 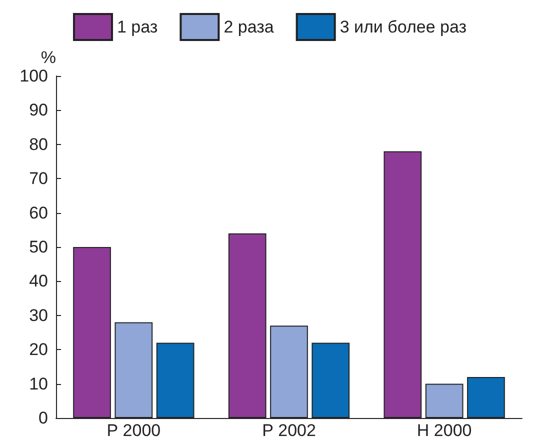 I want to click on legend-label: 2 раза, so click(x=249, y=27).